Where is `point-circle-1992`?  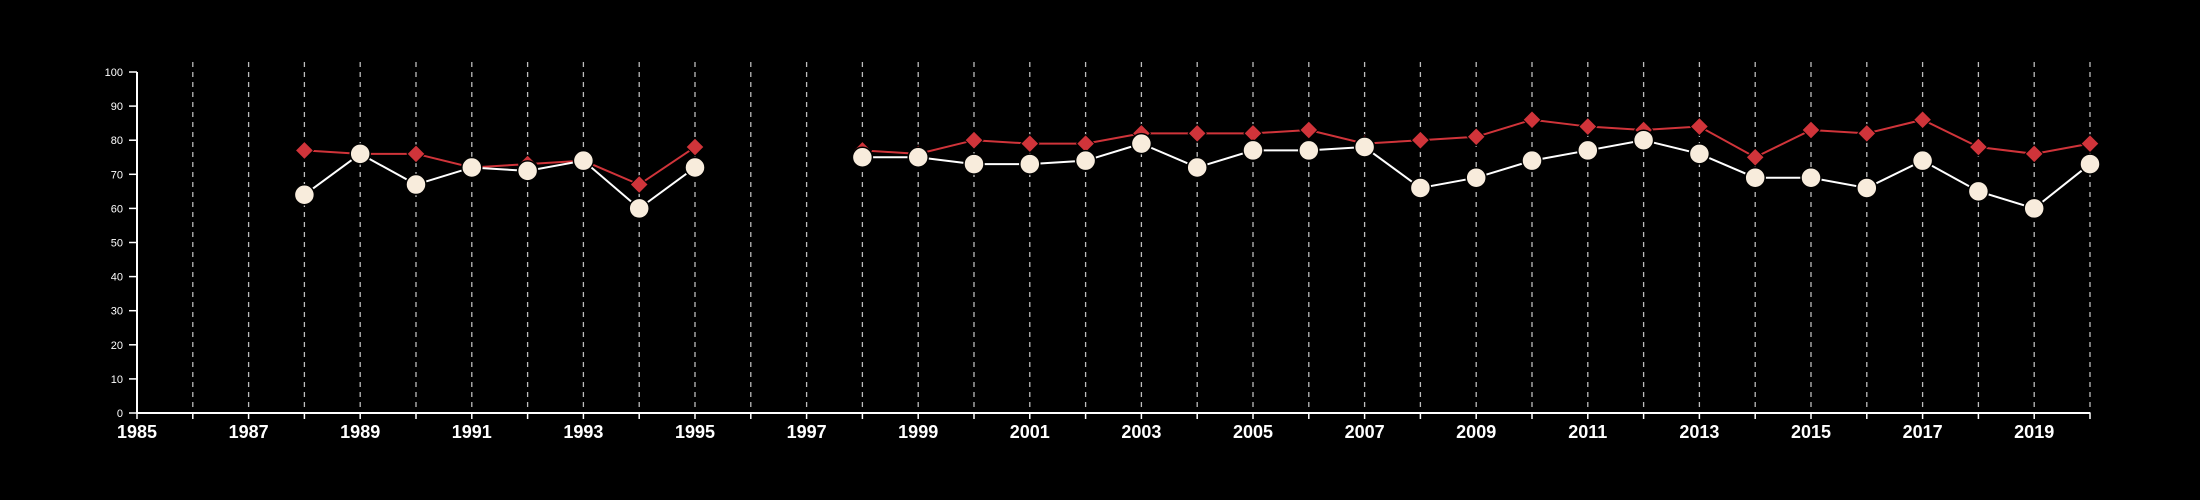
point-circle-1992 is located at coordinates (527, 171).